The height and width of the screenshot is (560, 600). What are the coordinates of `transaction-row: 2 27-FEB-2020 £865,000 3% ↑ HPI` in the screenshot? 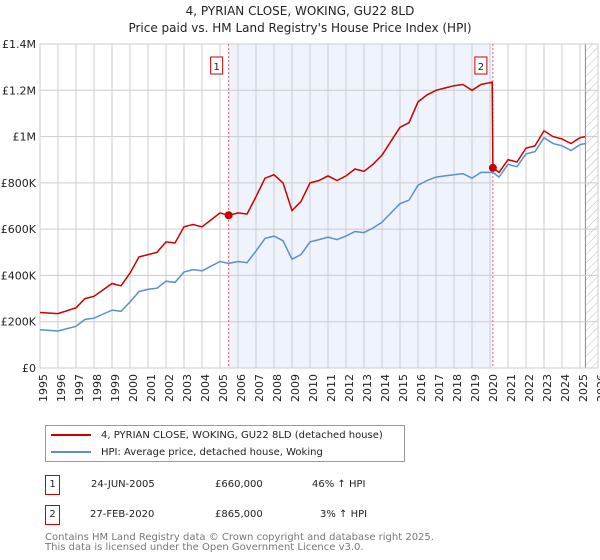 It's located at (235, 515).